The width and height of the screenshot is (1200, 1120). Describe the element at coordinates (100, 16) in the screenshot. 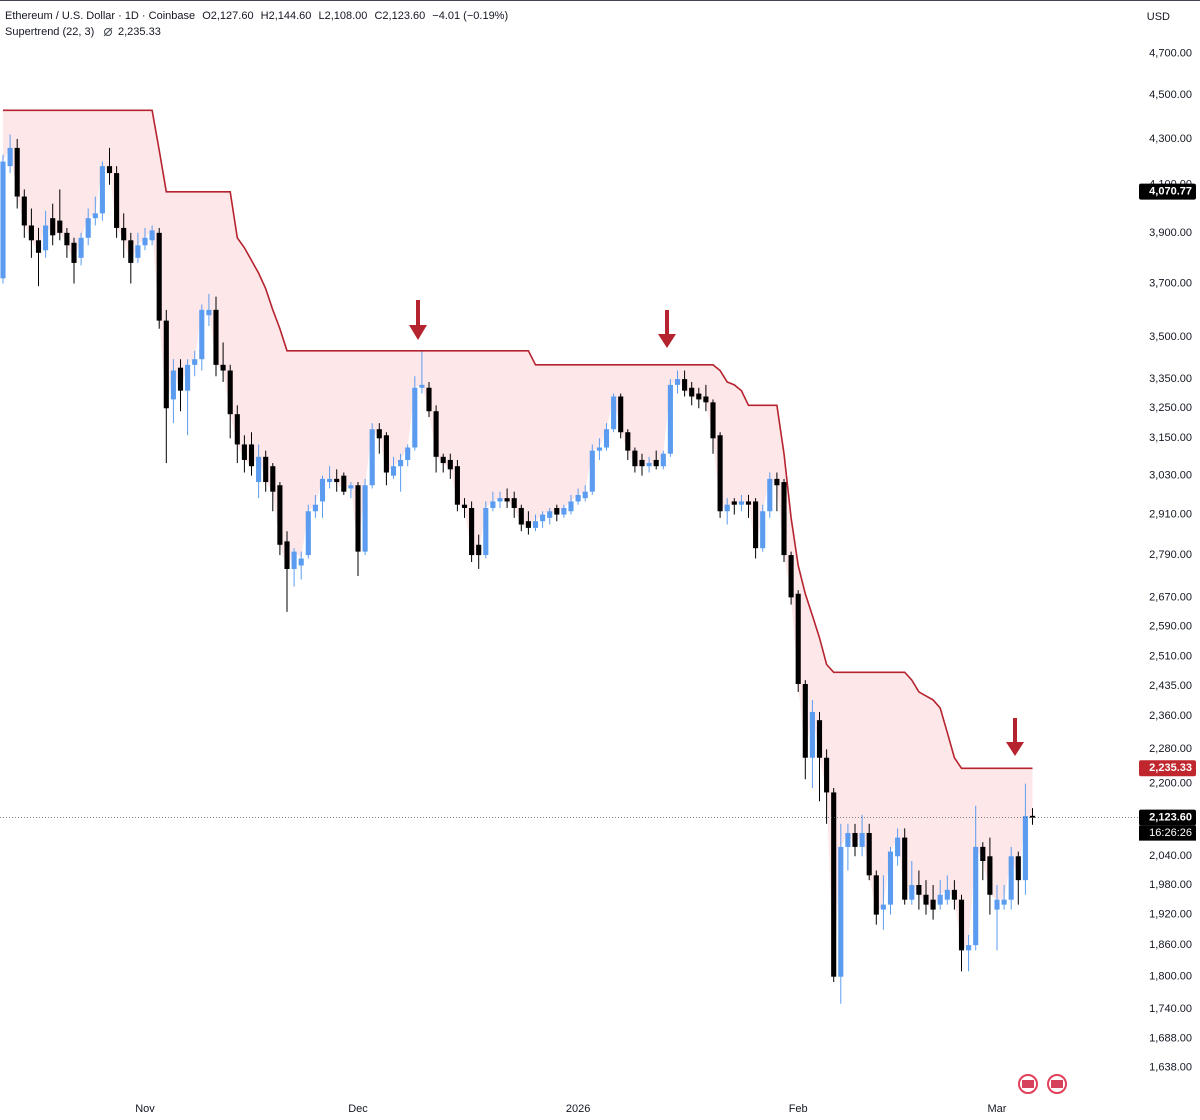

I see `symbol-title: Ethereum / U.S. Dollar · 1D · Coinbase` at that location.